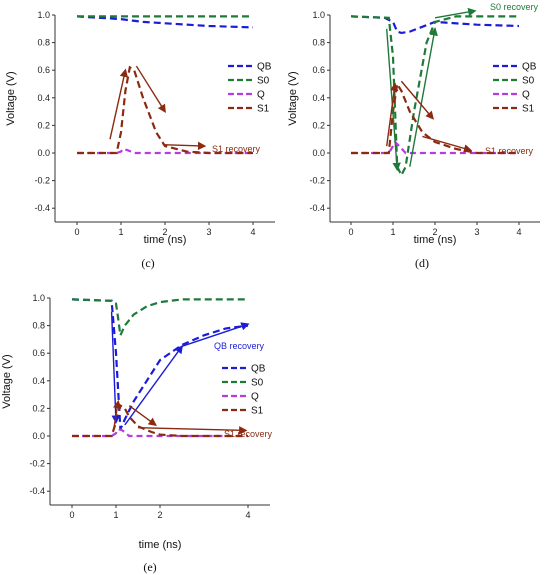 This screenshot has width=550, height=575. Describe the element at coordinates (147, 263) in the screenshot. I see `panel-caption: (c)` at that location.